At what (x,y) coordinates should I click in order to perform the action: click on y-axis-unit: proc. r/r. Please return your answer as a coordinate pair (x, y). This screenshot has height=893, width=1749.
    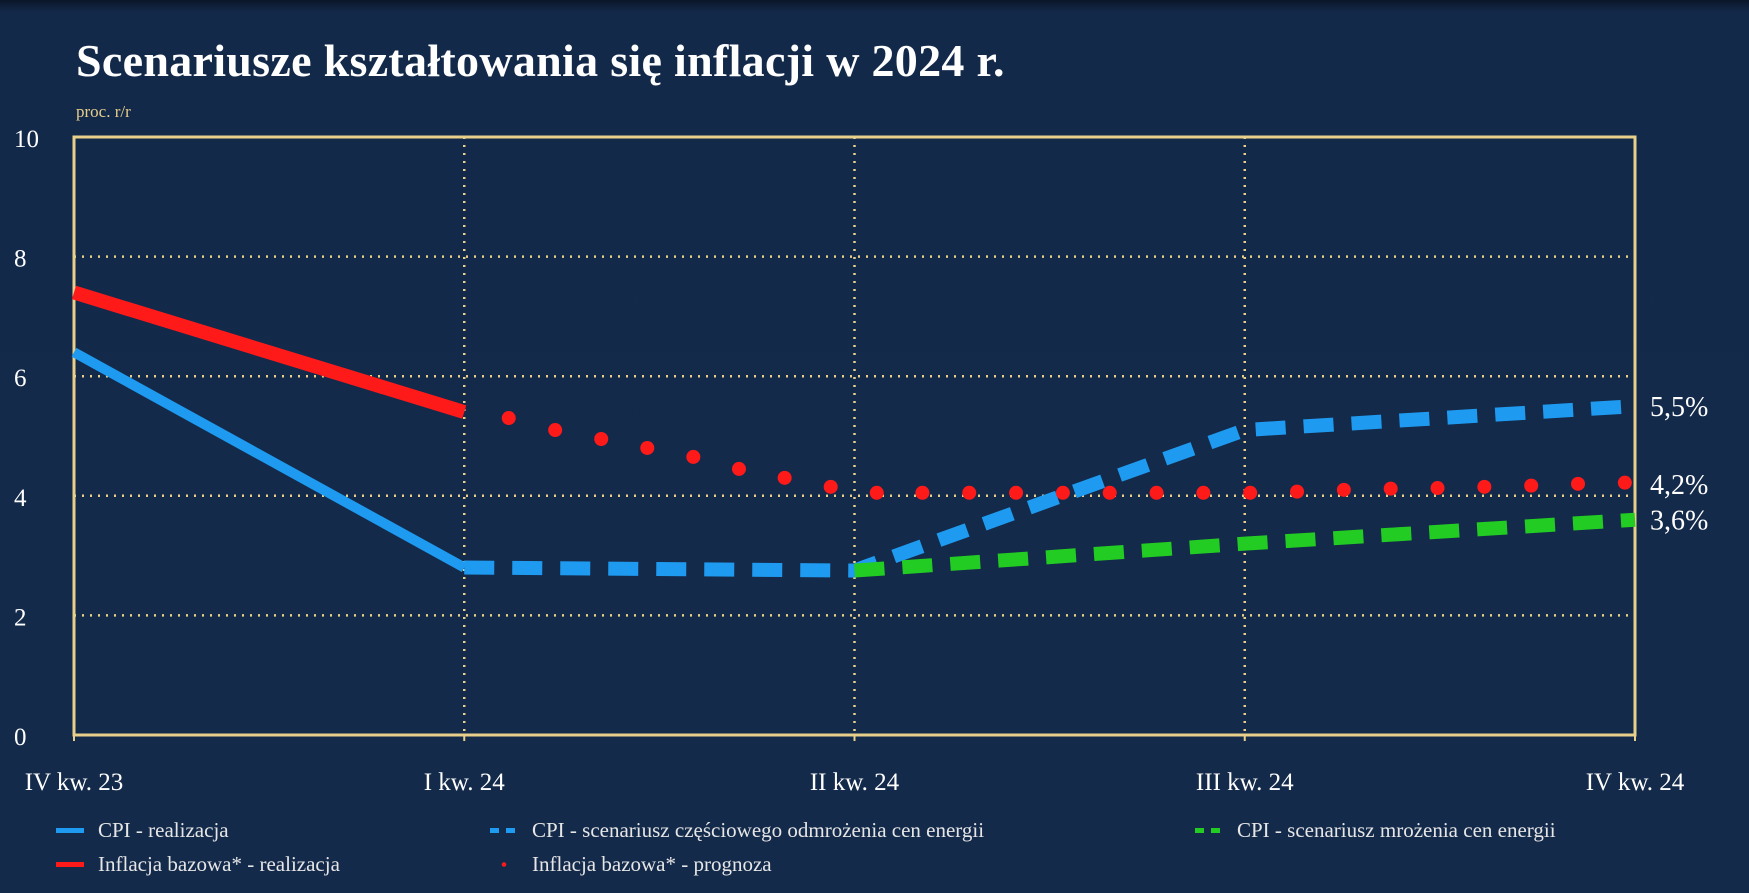
    Looking at the image, I should click on (103, 111).